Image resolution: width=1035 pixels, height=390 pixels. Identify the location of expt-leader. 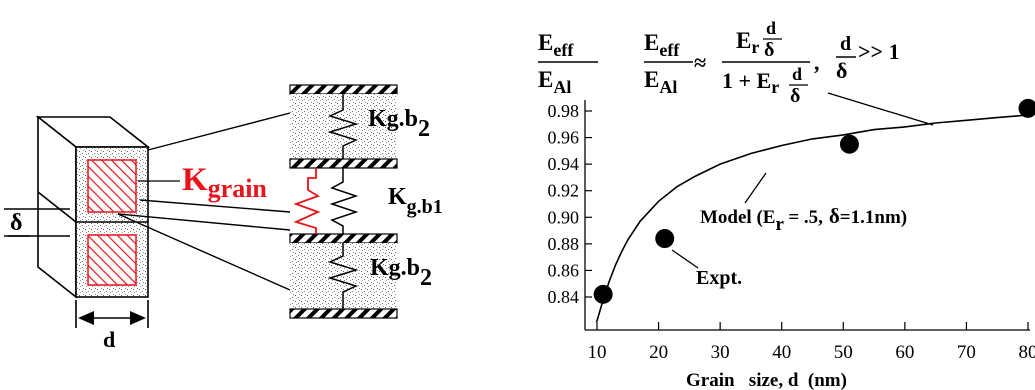
(685, 259).